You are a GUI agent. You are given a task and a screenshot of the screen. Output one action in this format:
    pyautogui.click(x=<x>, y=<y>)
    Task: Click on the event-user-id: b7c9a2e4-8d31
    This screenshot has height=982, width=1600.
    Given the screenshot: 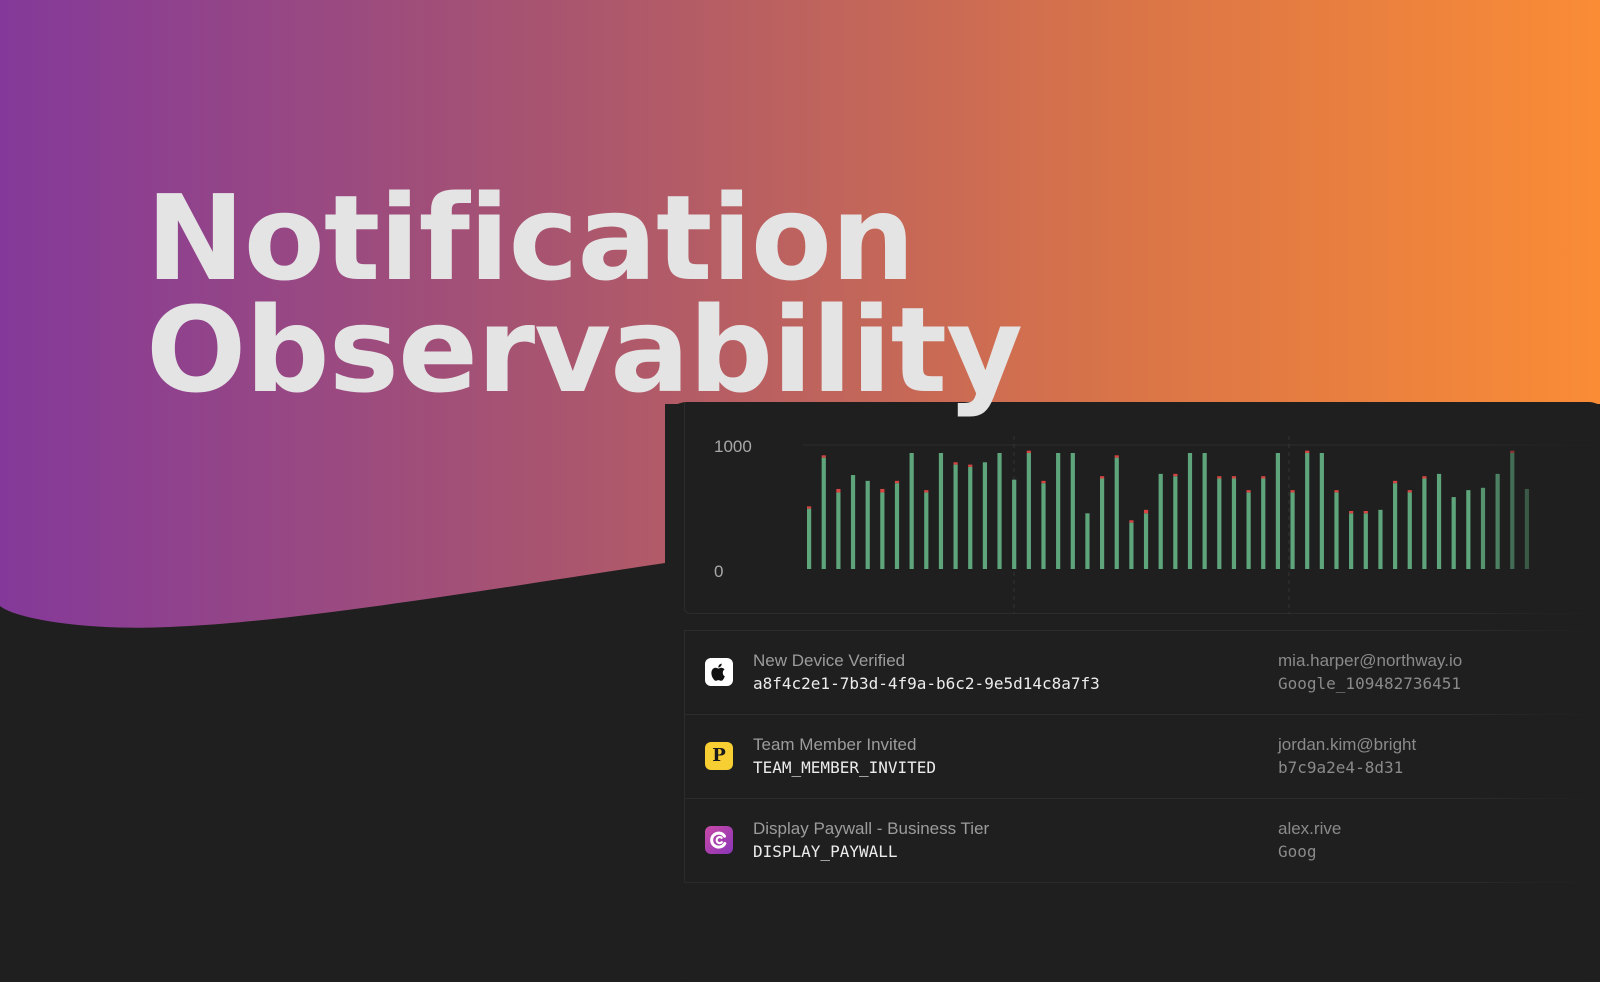 What is the action you would take?
    pyautogui.click(x=1341, y=767)
    